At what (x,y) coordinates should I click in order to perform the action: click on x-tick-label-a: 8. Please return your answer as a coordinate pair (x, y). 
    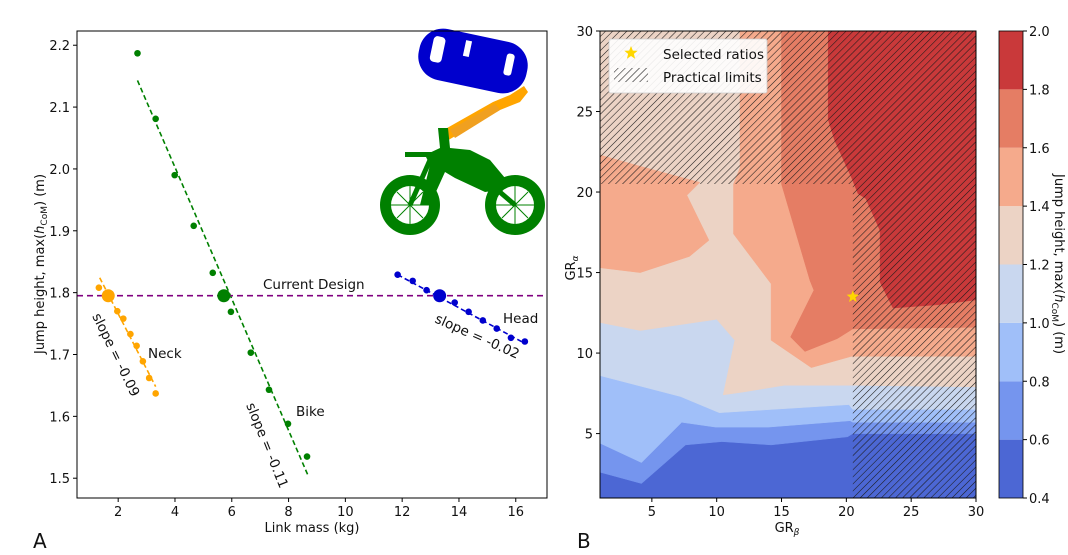
    Looking at the image, I should click on (288, 512).